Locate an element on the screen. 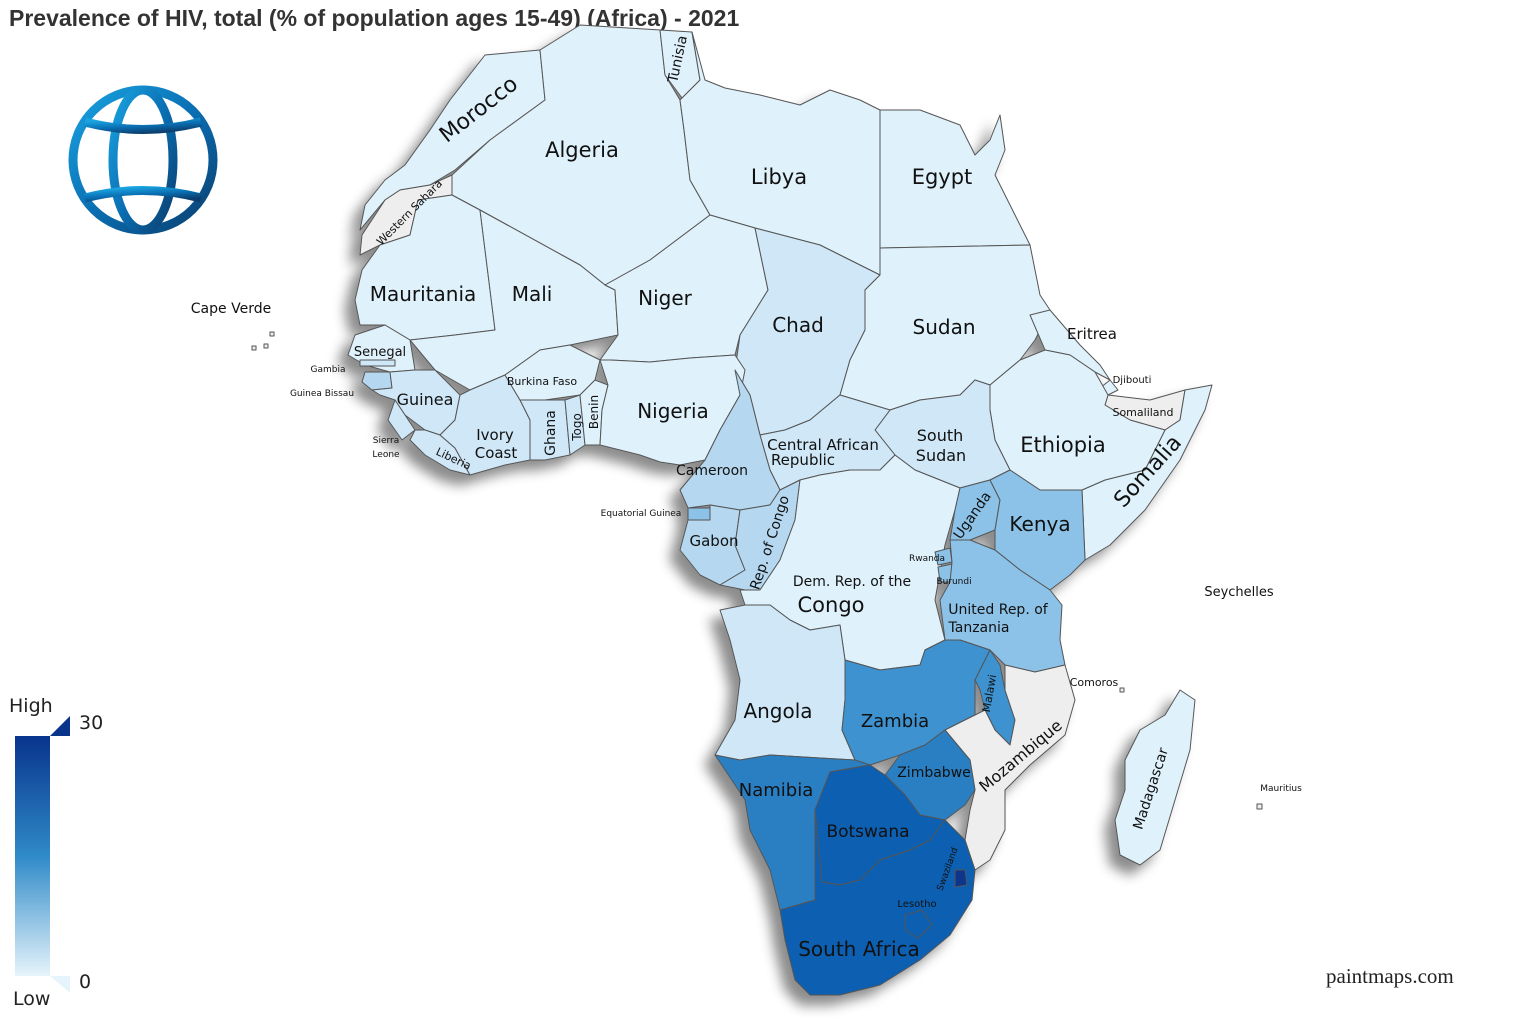 The height and width of the screenshot is (1020, 1530). label-tanzania-2: Tanzania is located at coordinates (979, 628).